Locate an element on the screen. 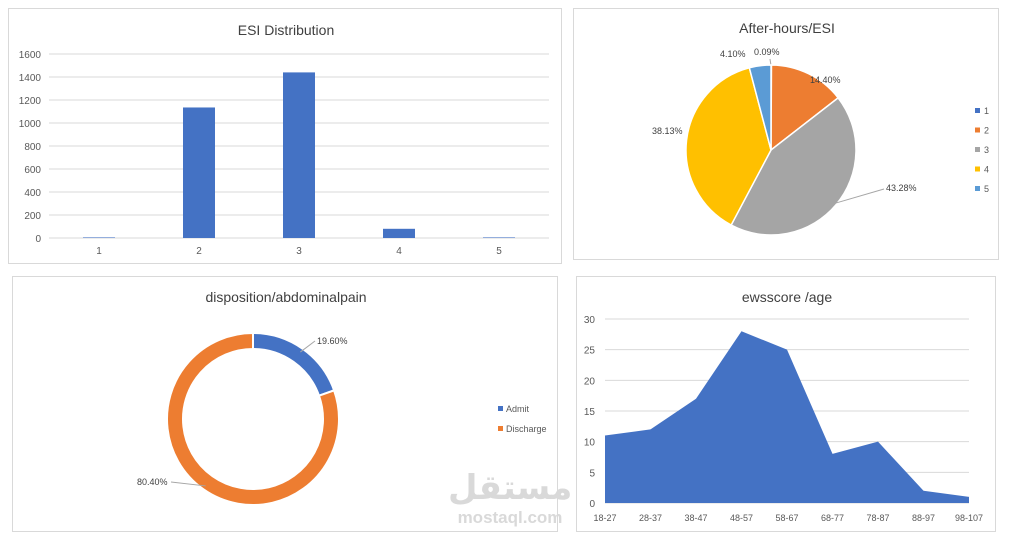 This screenshot has width=1018, height=540. legend-label: 2 is located at coordinates (986, 131).